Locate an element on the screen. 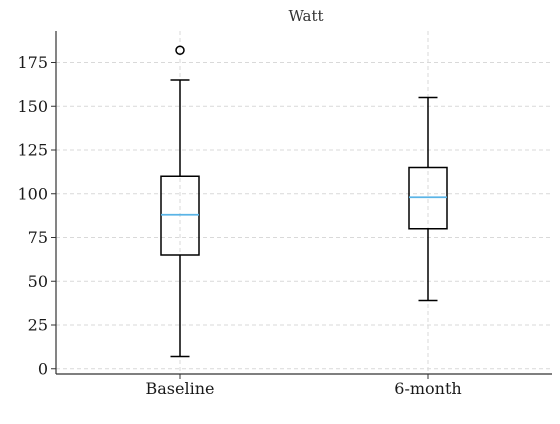 The image size is (560, 424). y-tick-label: 25 is located at coordinates (38, 325).